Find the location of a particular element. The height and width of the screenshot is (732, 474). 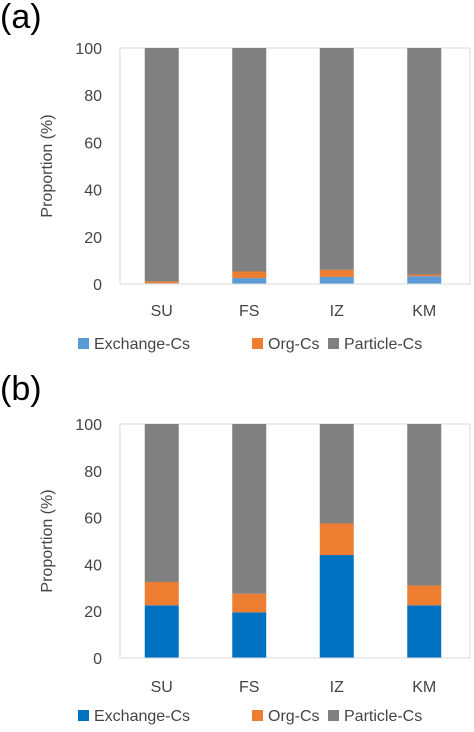

c1-bar-particle-cs-km is located at coordinates (424, 505).